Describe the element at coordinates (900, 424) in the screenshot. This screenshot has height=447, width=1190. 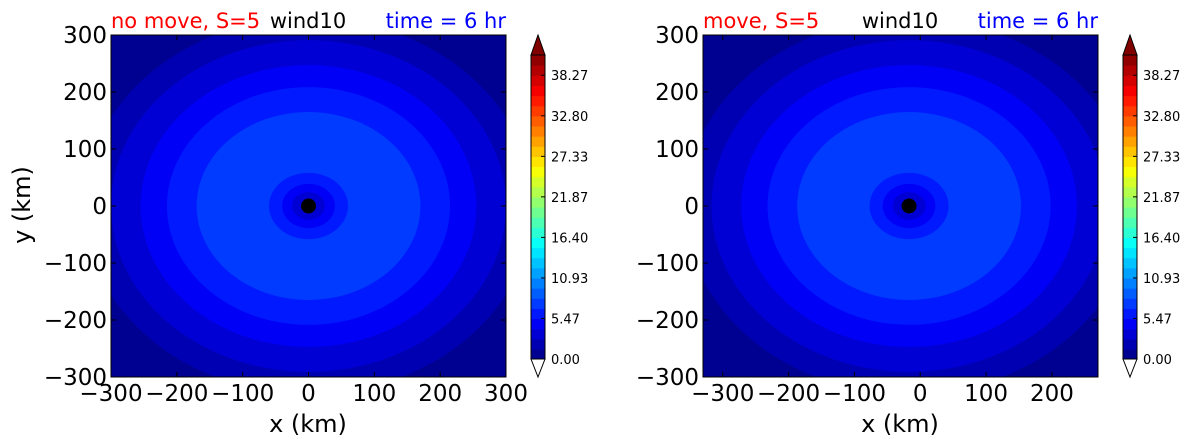
I see `x-axis-label: x (km)` at that location.